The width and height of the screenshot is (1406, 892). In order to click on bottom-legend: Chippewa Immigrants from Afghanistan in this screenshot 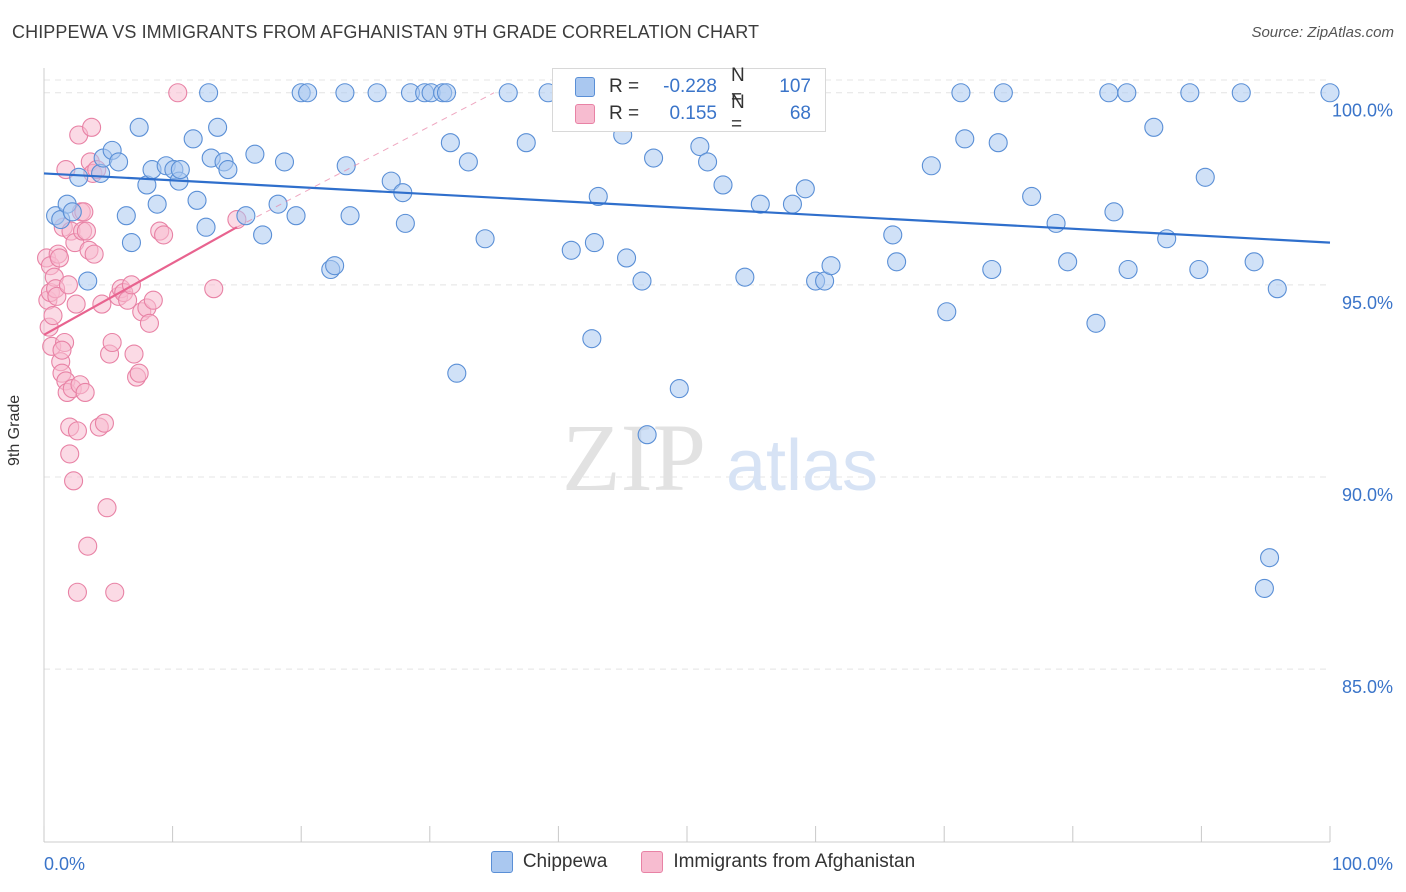, I will do `click(703, 862)`.